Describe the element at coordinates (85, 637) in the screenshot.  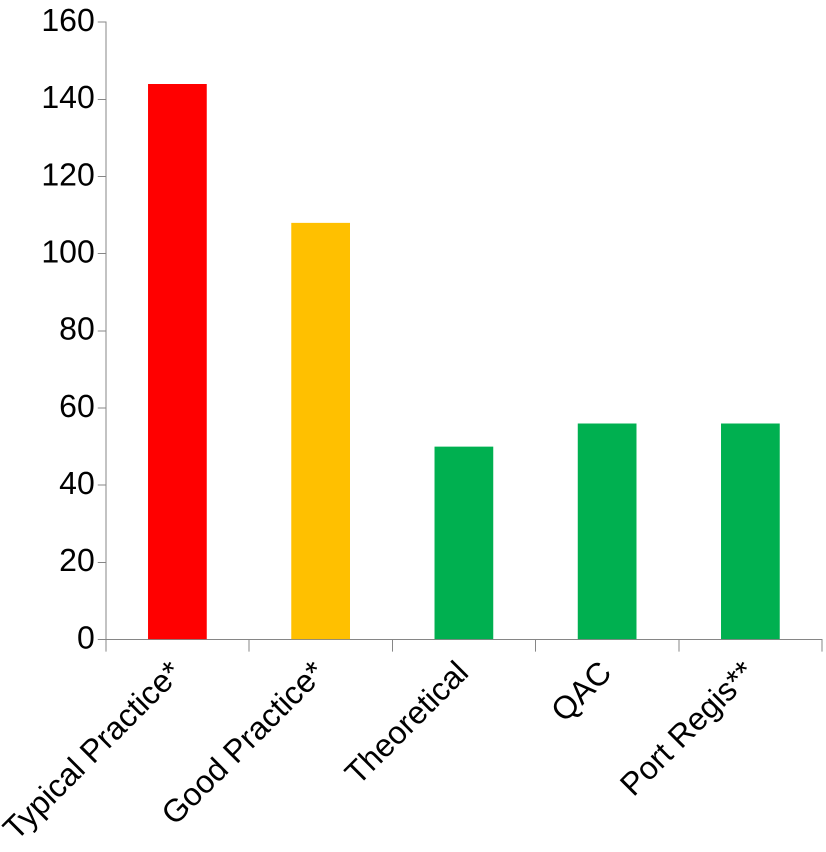
I see `y-tick-label: 0` at that location.